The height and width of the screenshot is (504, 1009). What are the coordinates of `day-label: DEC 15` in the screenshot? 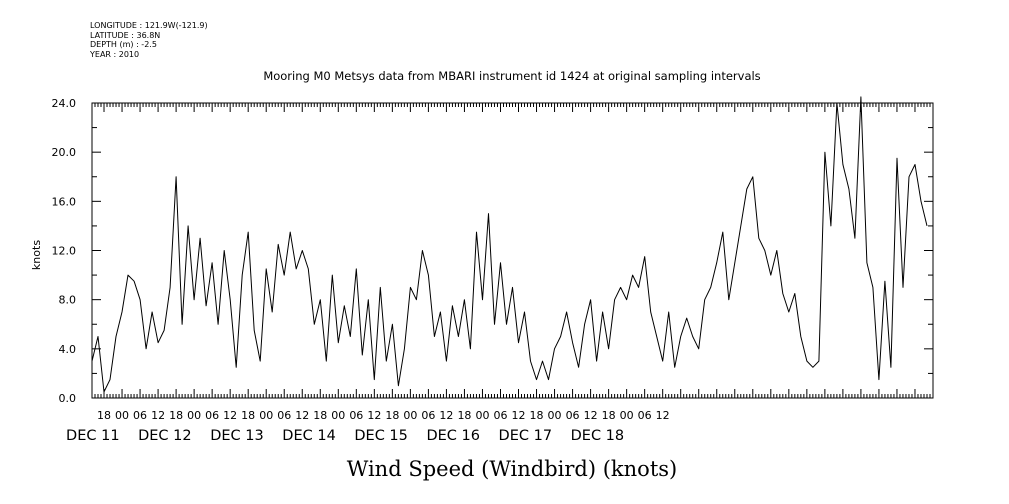 It's located at (381, 436).